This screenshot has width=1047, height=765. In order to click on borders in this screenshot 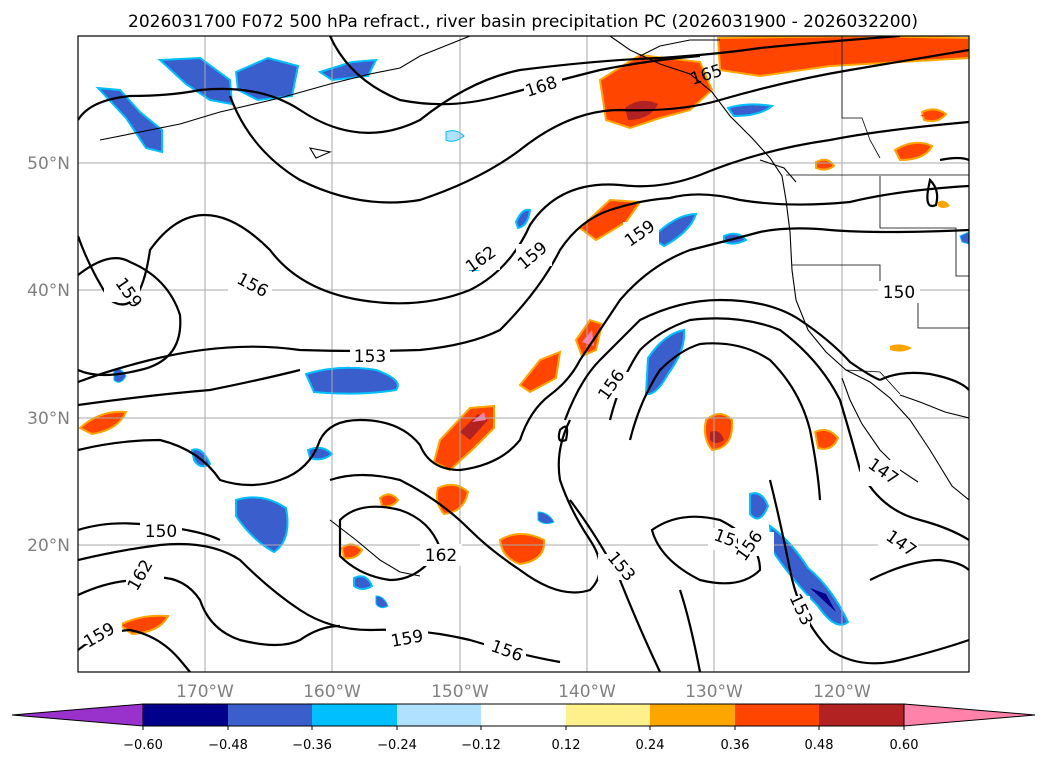, I will do `click(877, 215)`.